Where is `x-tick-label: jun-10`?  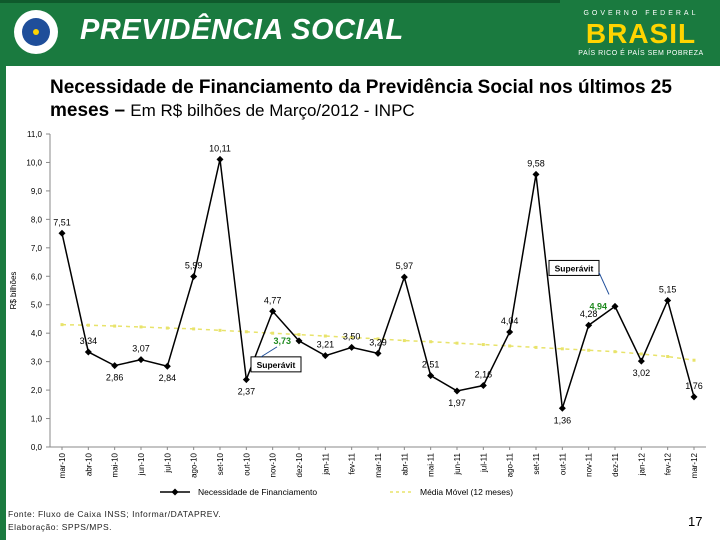 x-tick-label: jun-10 is located at coordinates (141, 464).